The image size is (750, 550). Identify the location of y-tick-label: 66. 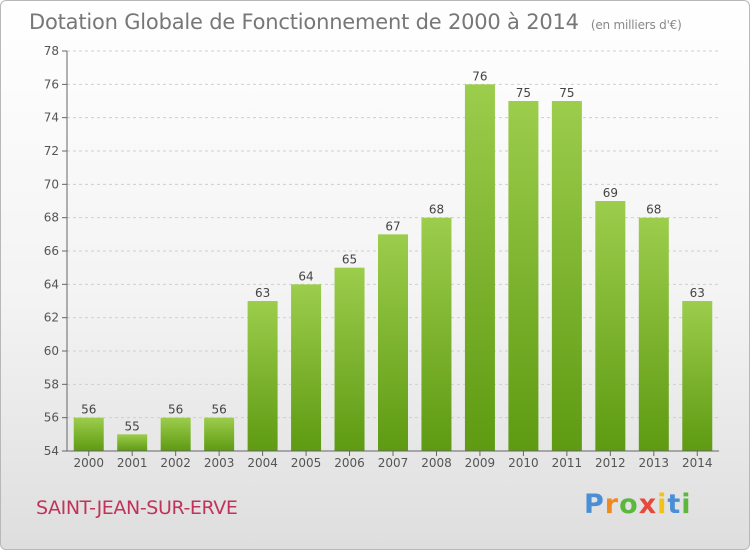
(51, 251).